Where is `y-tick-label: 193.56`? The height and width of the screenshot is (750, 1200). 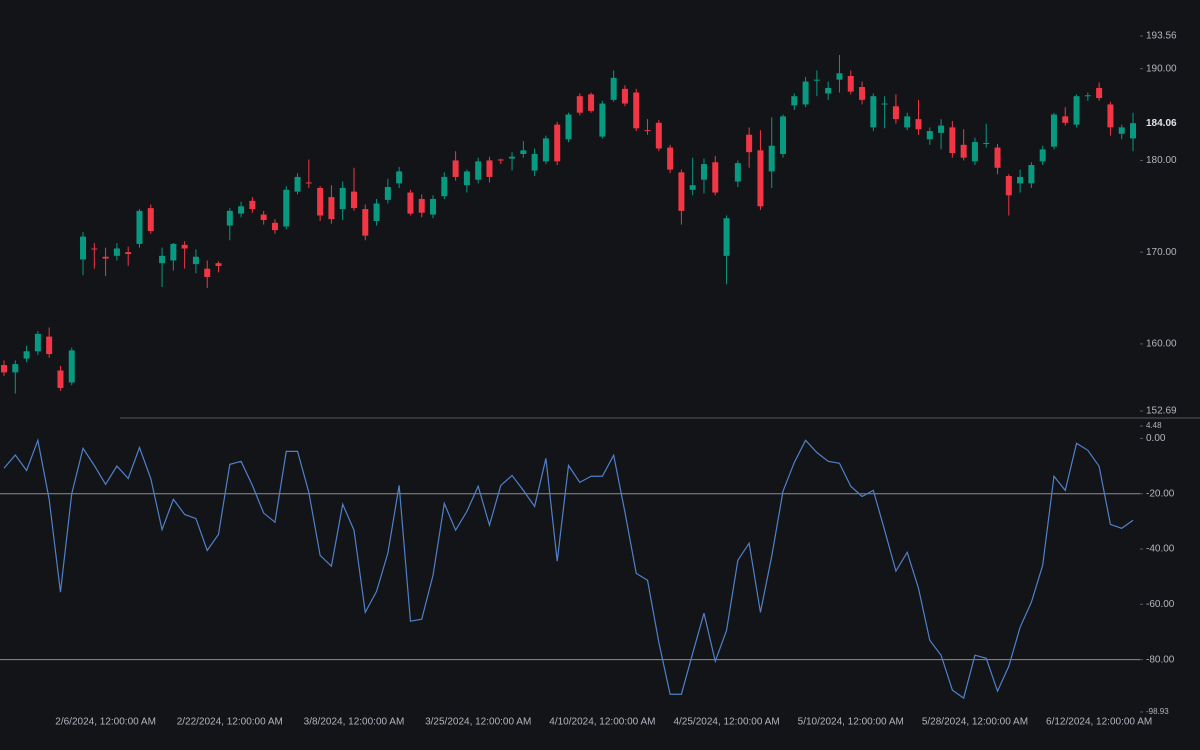
y-tick-label: 193.56 is located at coordinates (1161, 36).